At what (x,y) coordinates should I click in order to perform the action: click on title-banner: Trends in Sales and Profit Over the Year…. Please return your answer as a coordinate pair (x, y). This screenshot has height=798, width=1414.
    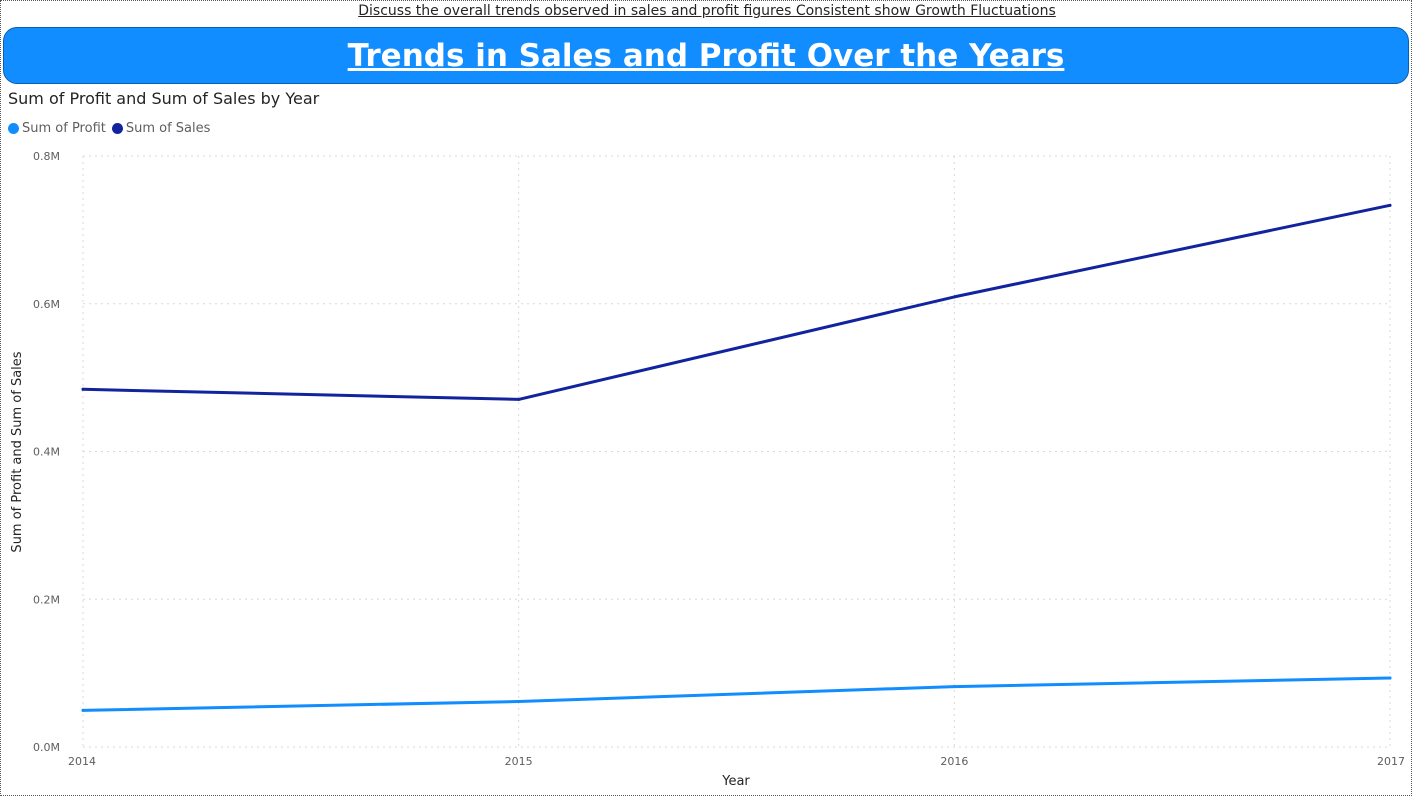
    Looking at the image, I should click on (706, 55).